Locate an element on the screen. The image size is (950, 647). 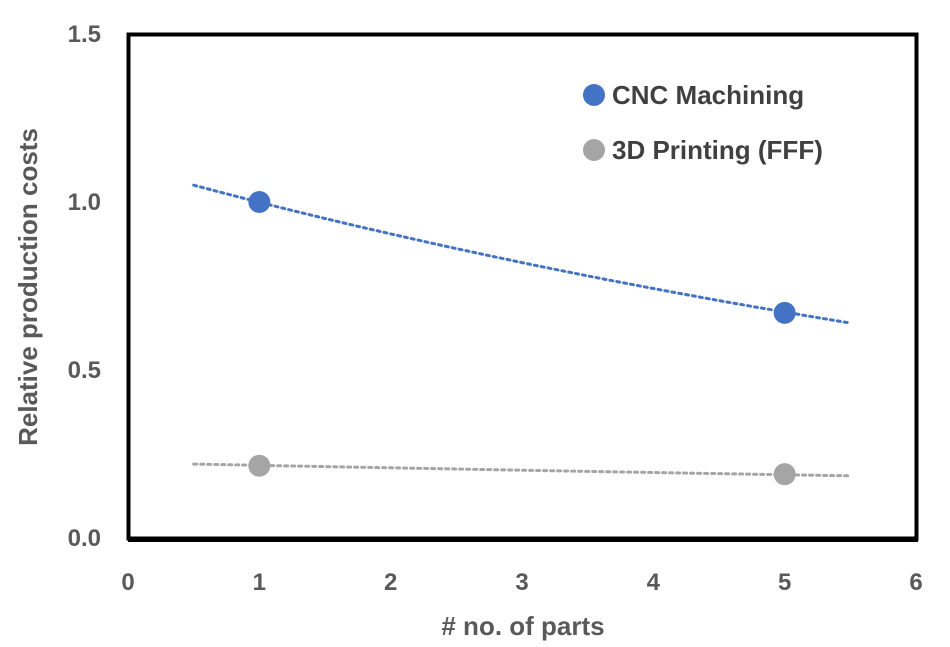
x-tick-label: 6 is located at coordinates (915, 582).